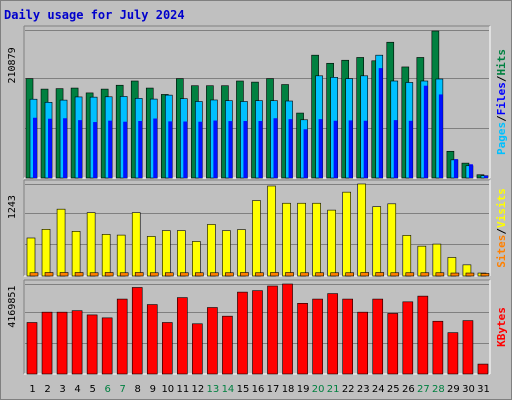  What do you see at coordinates (318, 389) in the screenshot?
I see `day-label-20: 20` at bounding box center [318, 389].